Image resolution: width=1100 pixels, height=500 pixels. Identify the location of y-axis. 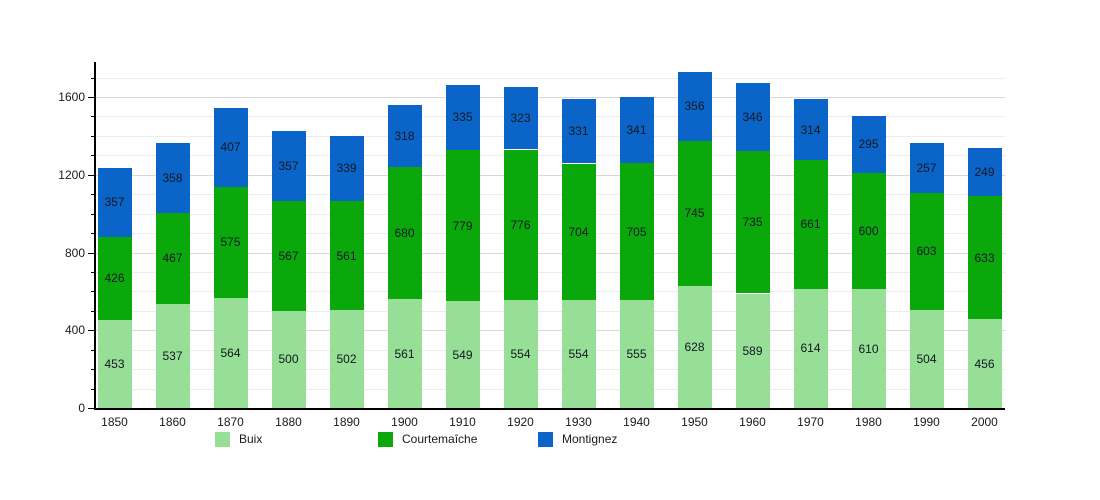
(95, 236).